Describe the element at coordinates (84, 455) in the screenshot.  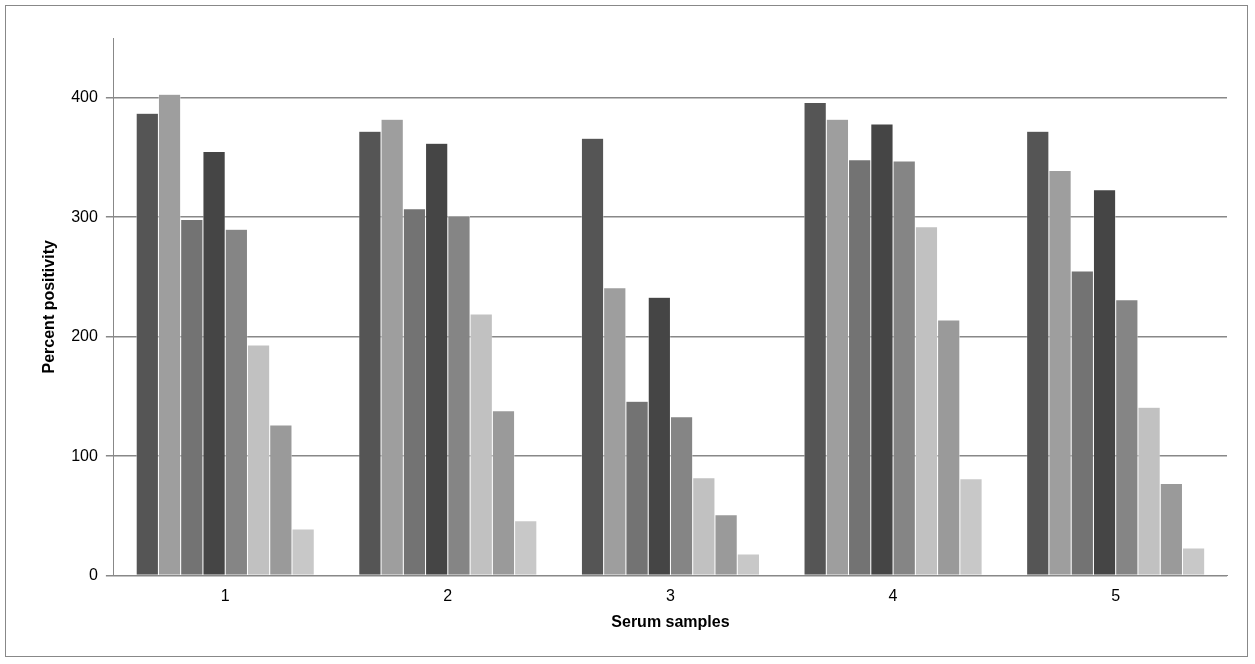
I see `y-tick-label: 100` at that location.